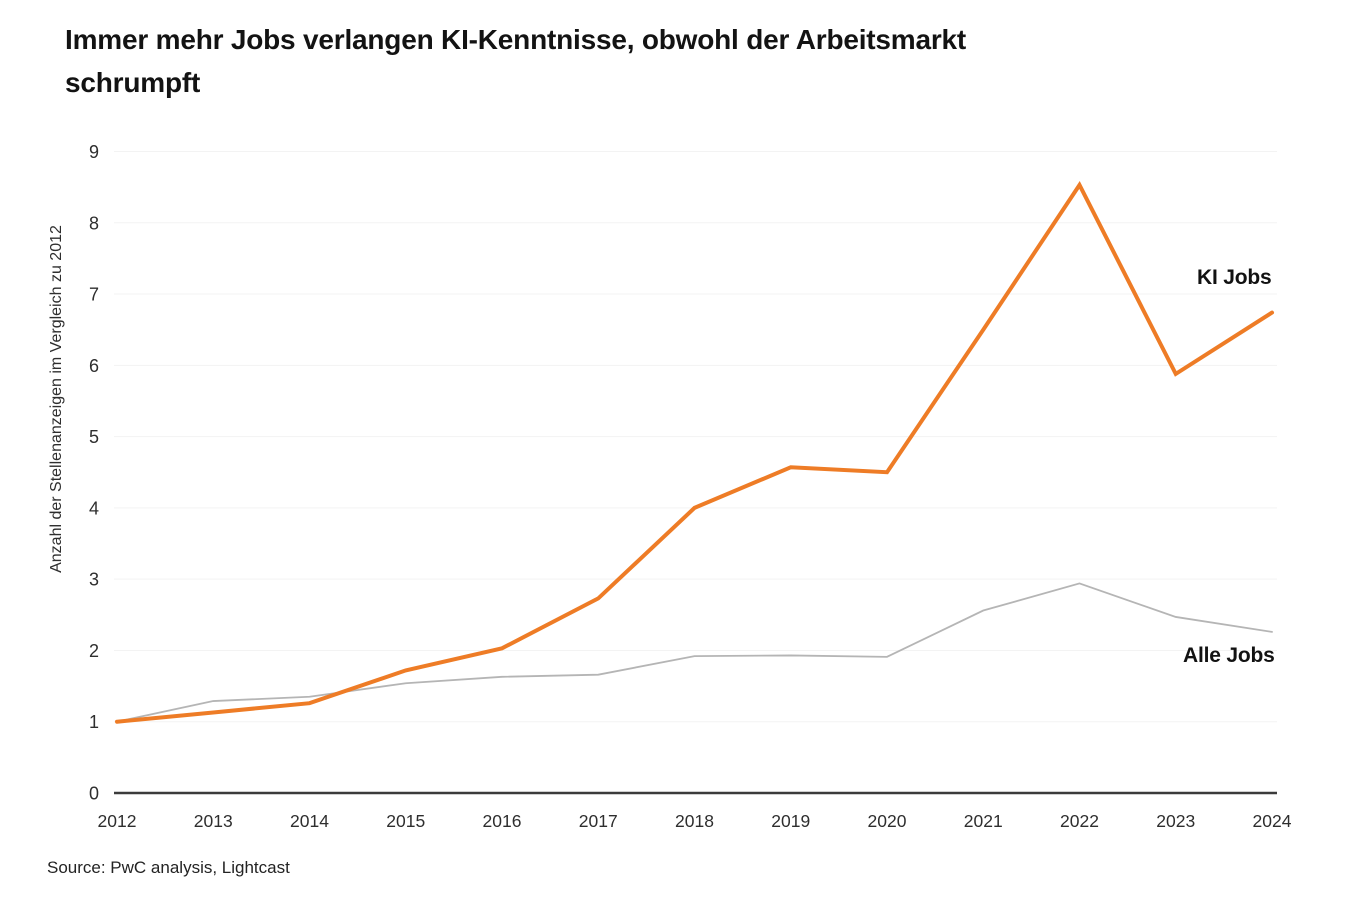 Image resolution: width=1350 pixels, height=900 pixels. What do you see at coordinates (94, 651) in the screenshot?
I see `y-tick-label: 2` at bounding box center [94, 651].